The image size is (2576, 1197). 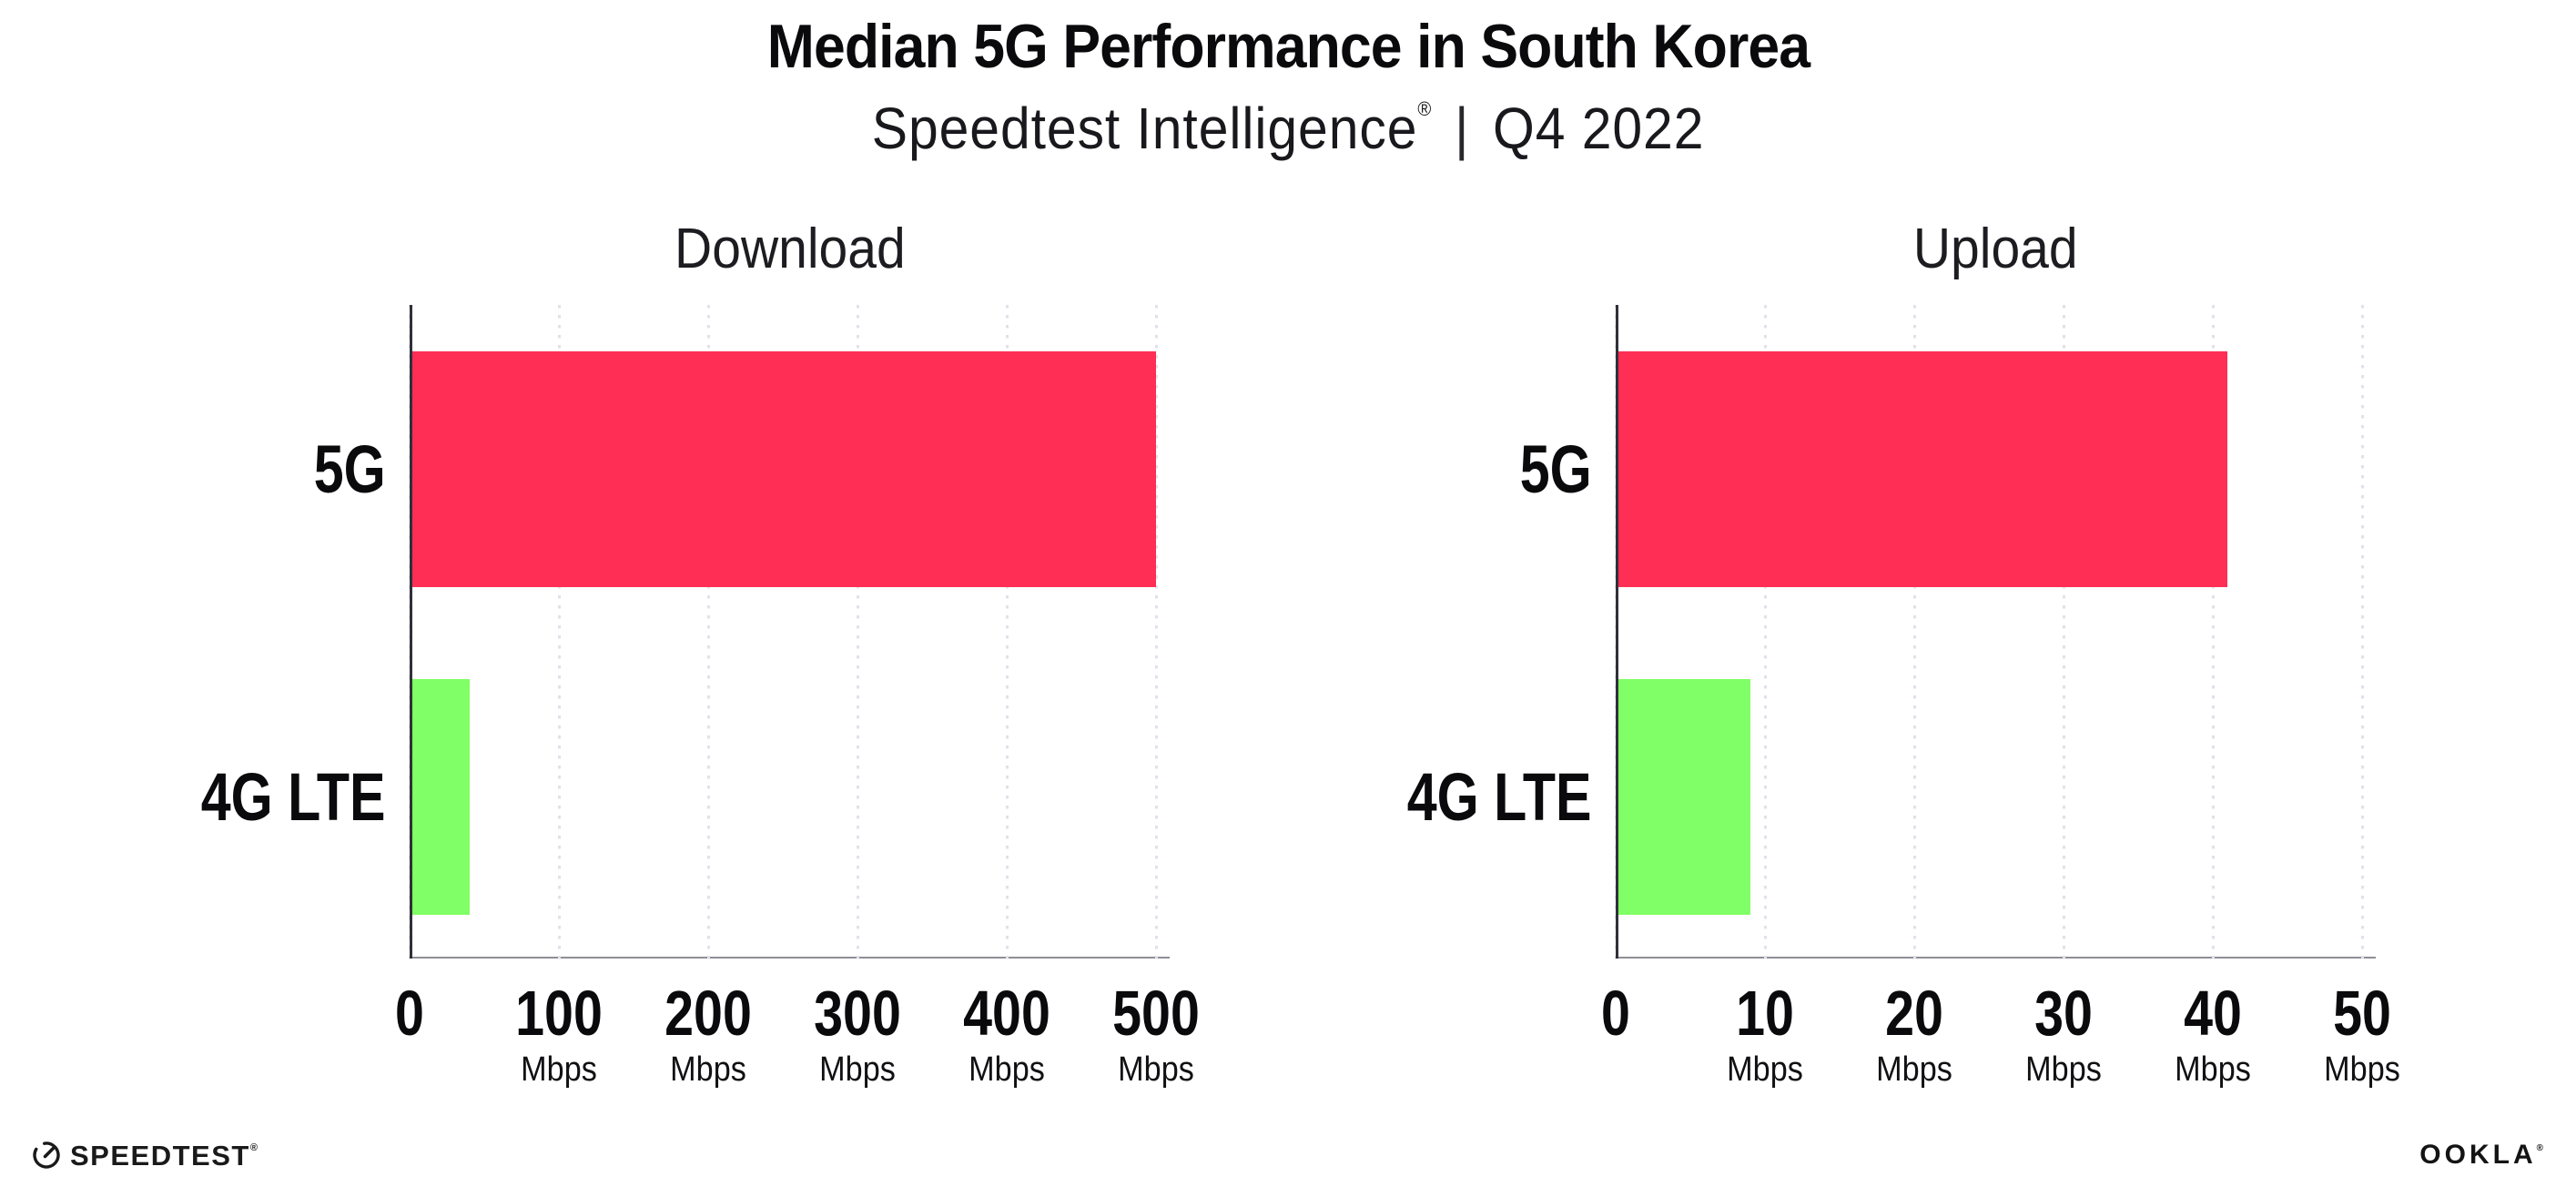 I want to click on x-tick-value: 10, so click(x=1765, y=1014).